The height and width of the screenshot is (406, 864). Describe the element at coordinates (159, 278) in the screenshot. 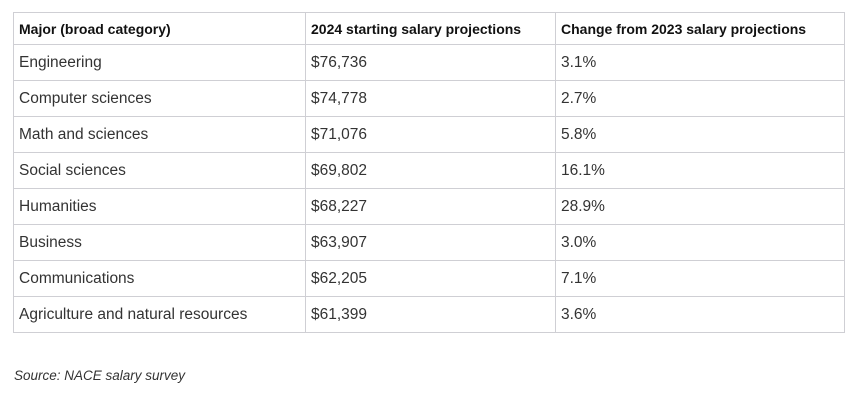

I see `table-cell: Communications` at that location.